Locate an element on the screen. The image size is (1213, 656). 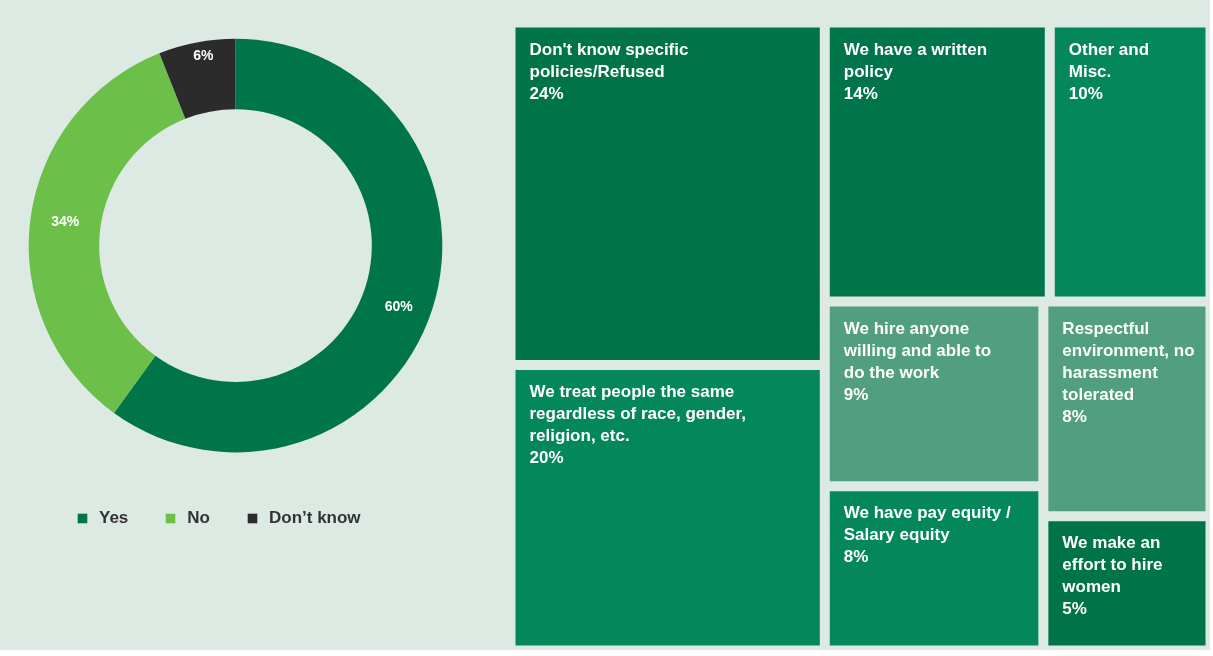
data-label: 34% is located at coordinates (65, 221).